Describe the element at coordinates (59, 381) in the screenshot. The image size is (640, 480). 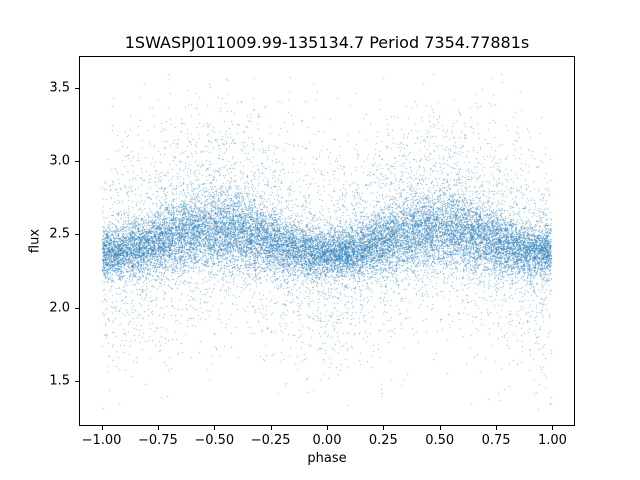
I see `y-tick-label: 1.5` at that location.